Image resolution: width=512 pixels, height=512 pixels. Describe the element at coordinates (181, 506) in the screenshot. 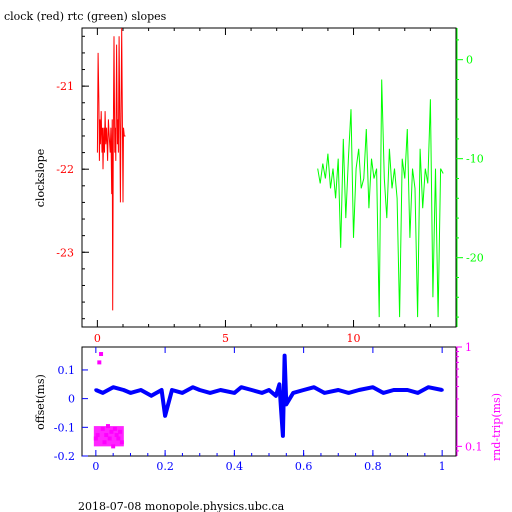

I see `footer-caption: 2018-07-08 monopole.physics.ubc.ca` at that location.